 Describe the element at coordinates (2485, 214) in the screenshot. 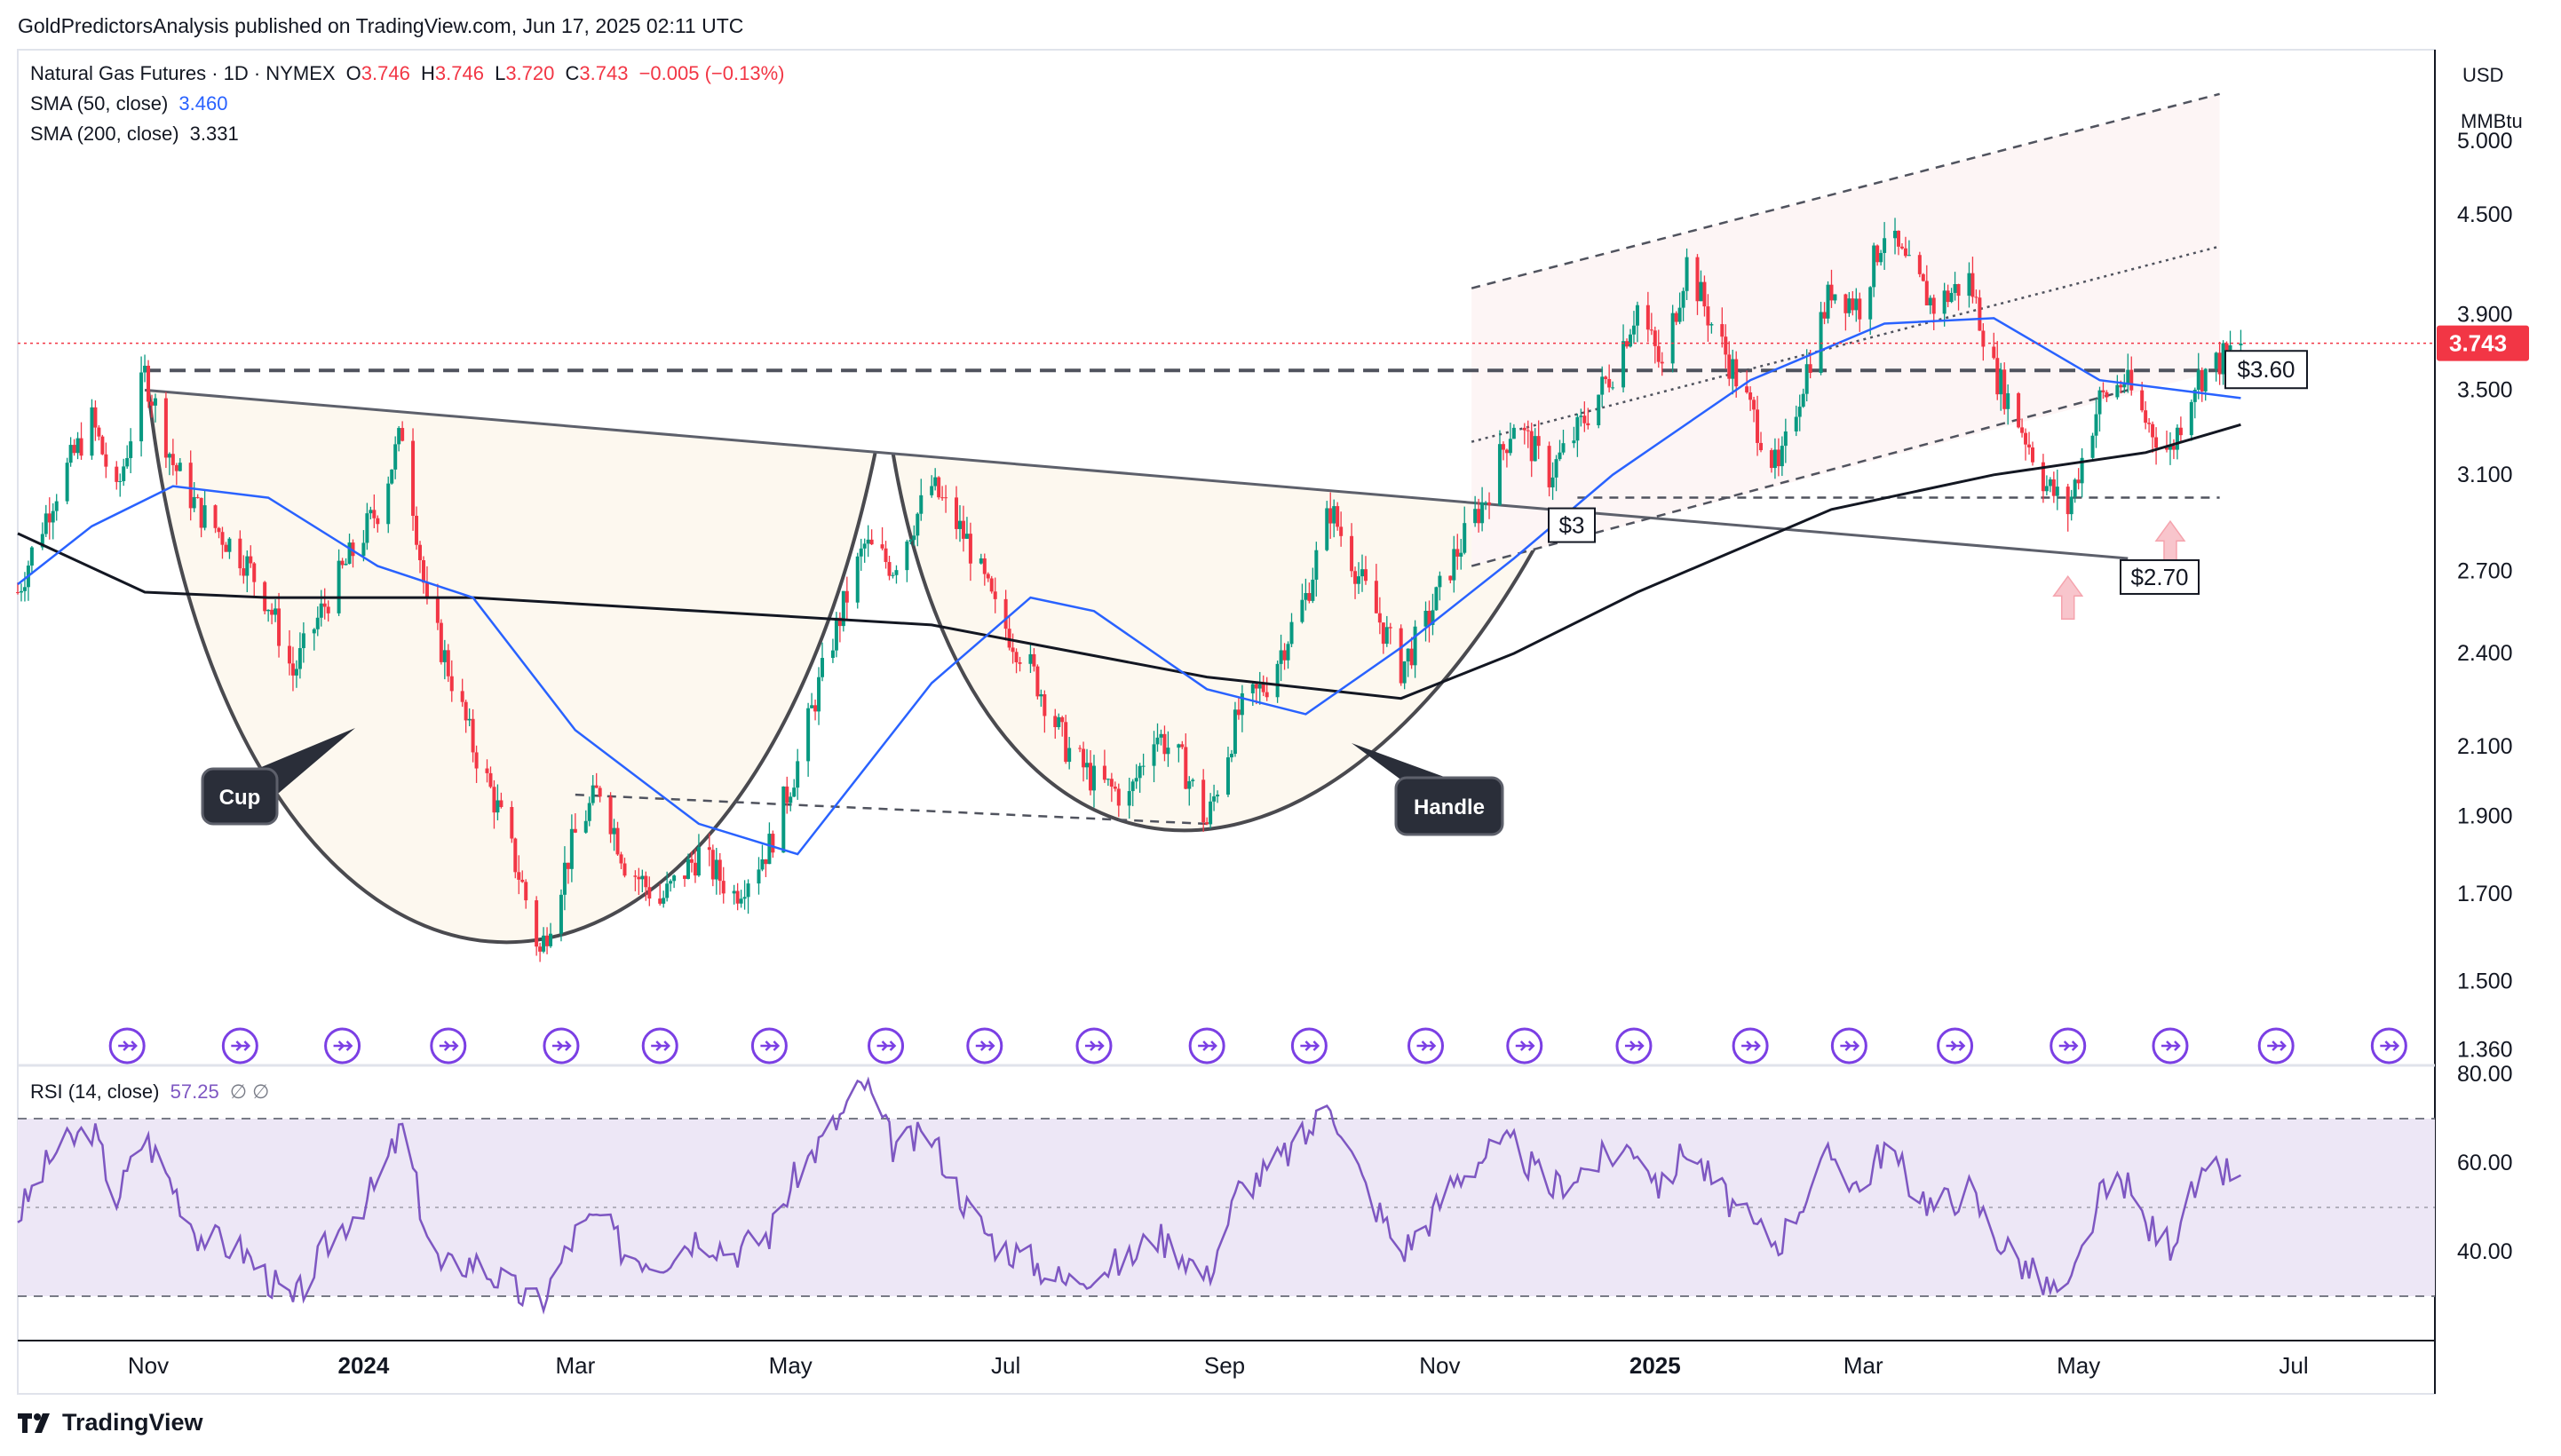

I see `price-tick-label: 4.500` at that location.